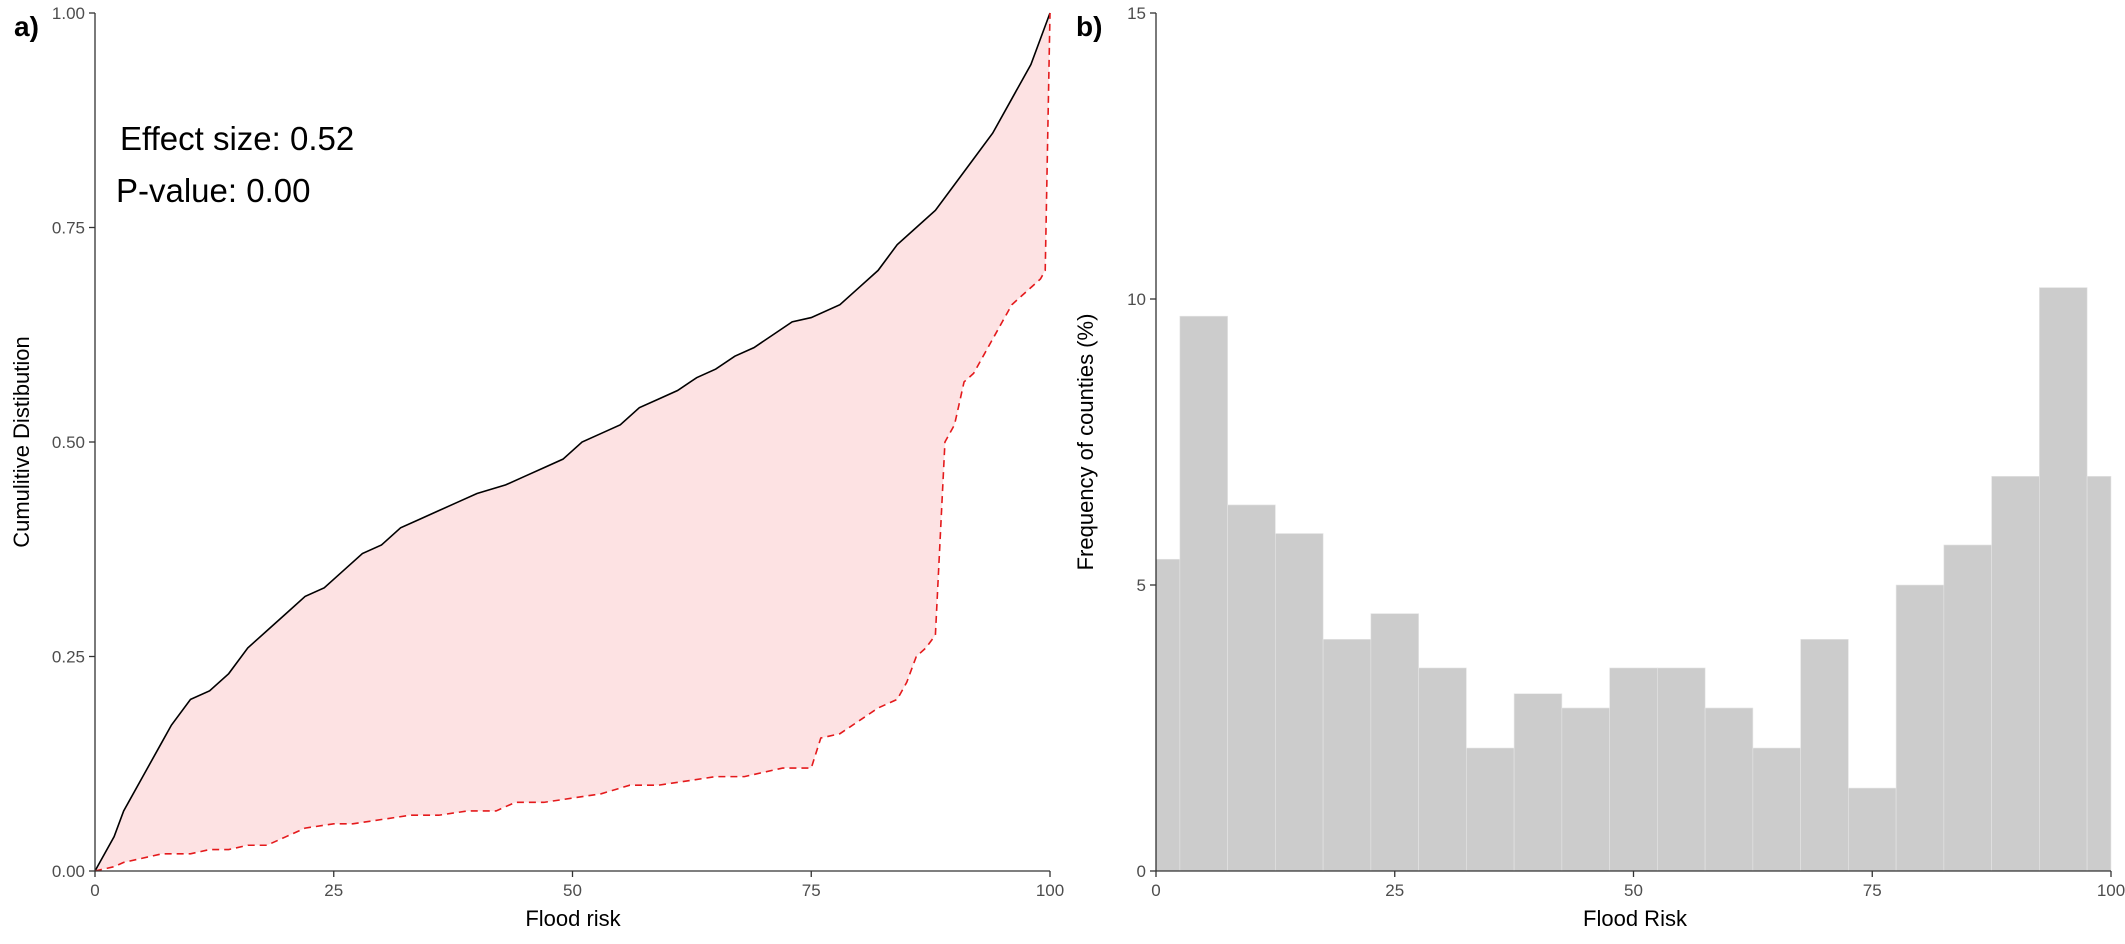  Describe the element at coordinates (26, 26) in the screenshot. I see `panel-a-label: a)` at that location.